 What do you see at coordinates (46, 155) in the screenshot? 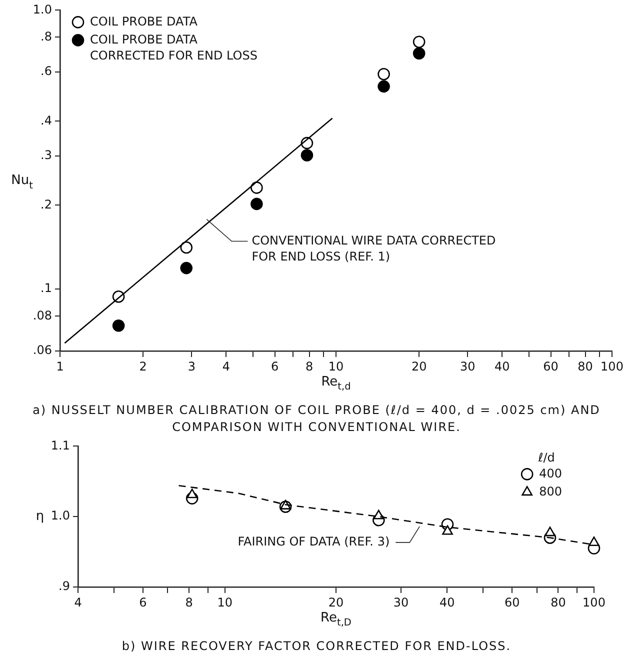
I see `y-tick-label: .3` at bounding box center [46, 155].